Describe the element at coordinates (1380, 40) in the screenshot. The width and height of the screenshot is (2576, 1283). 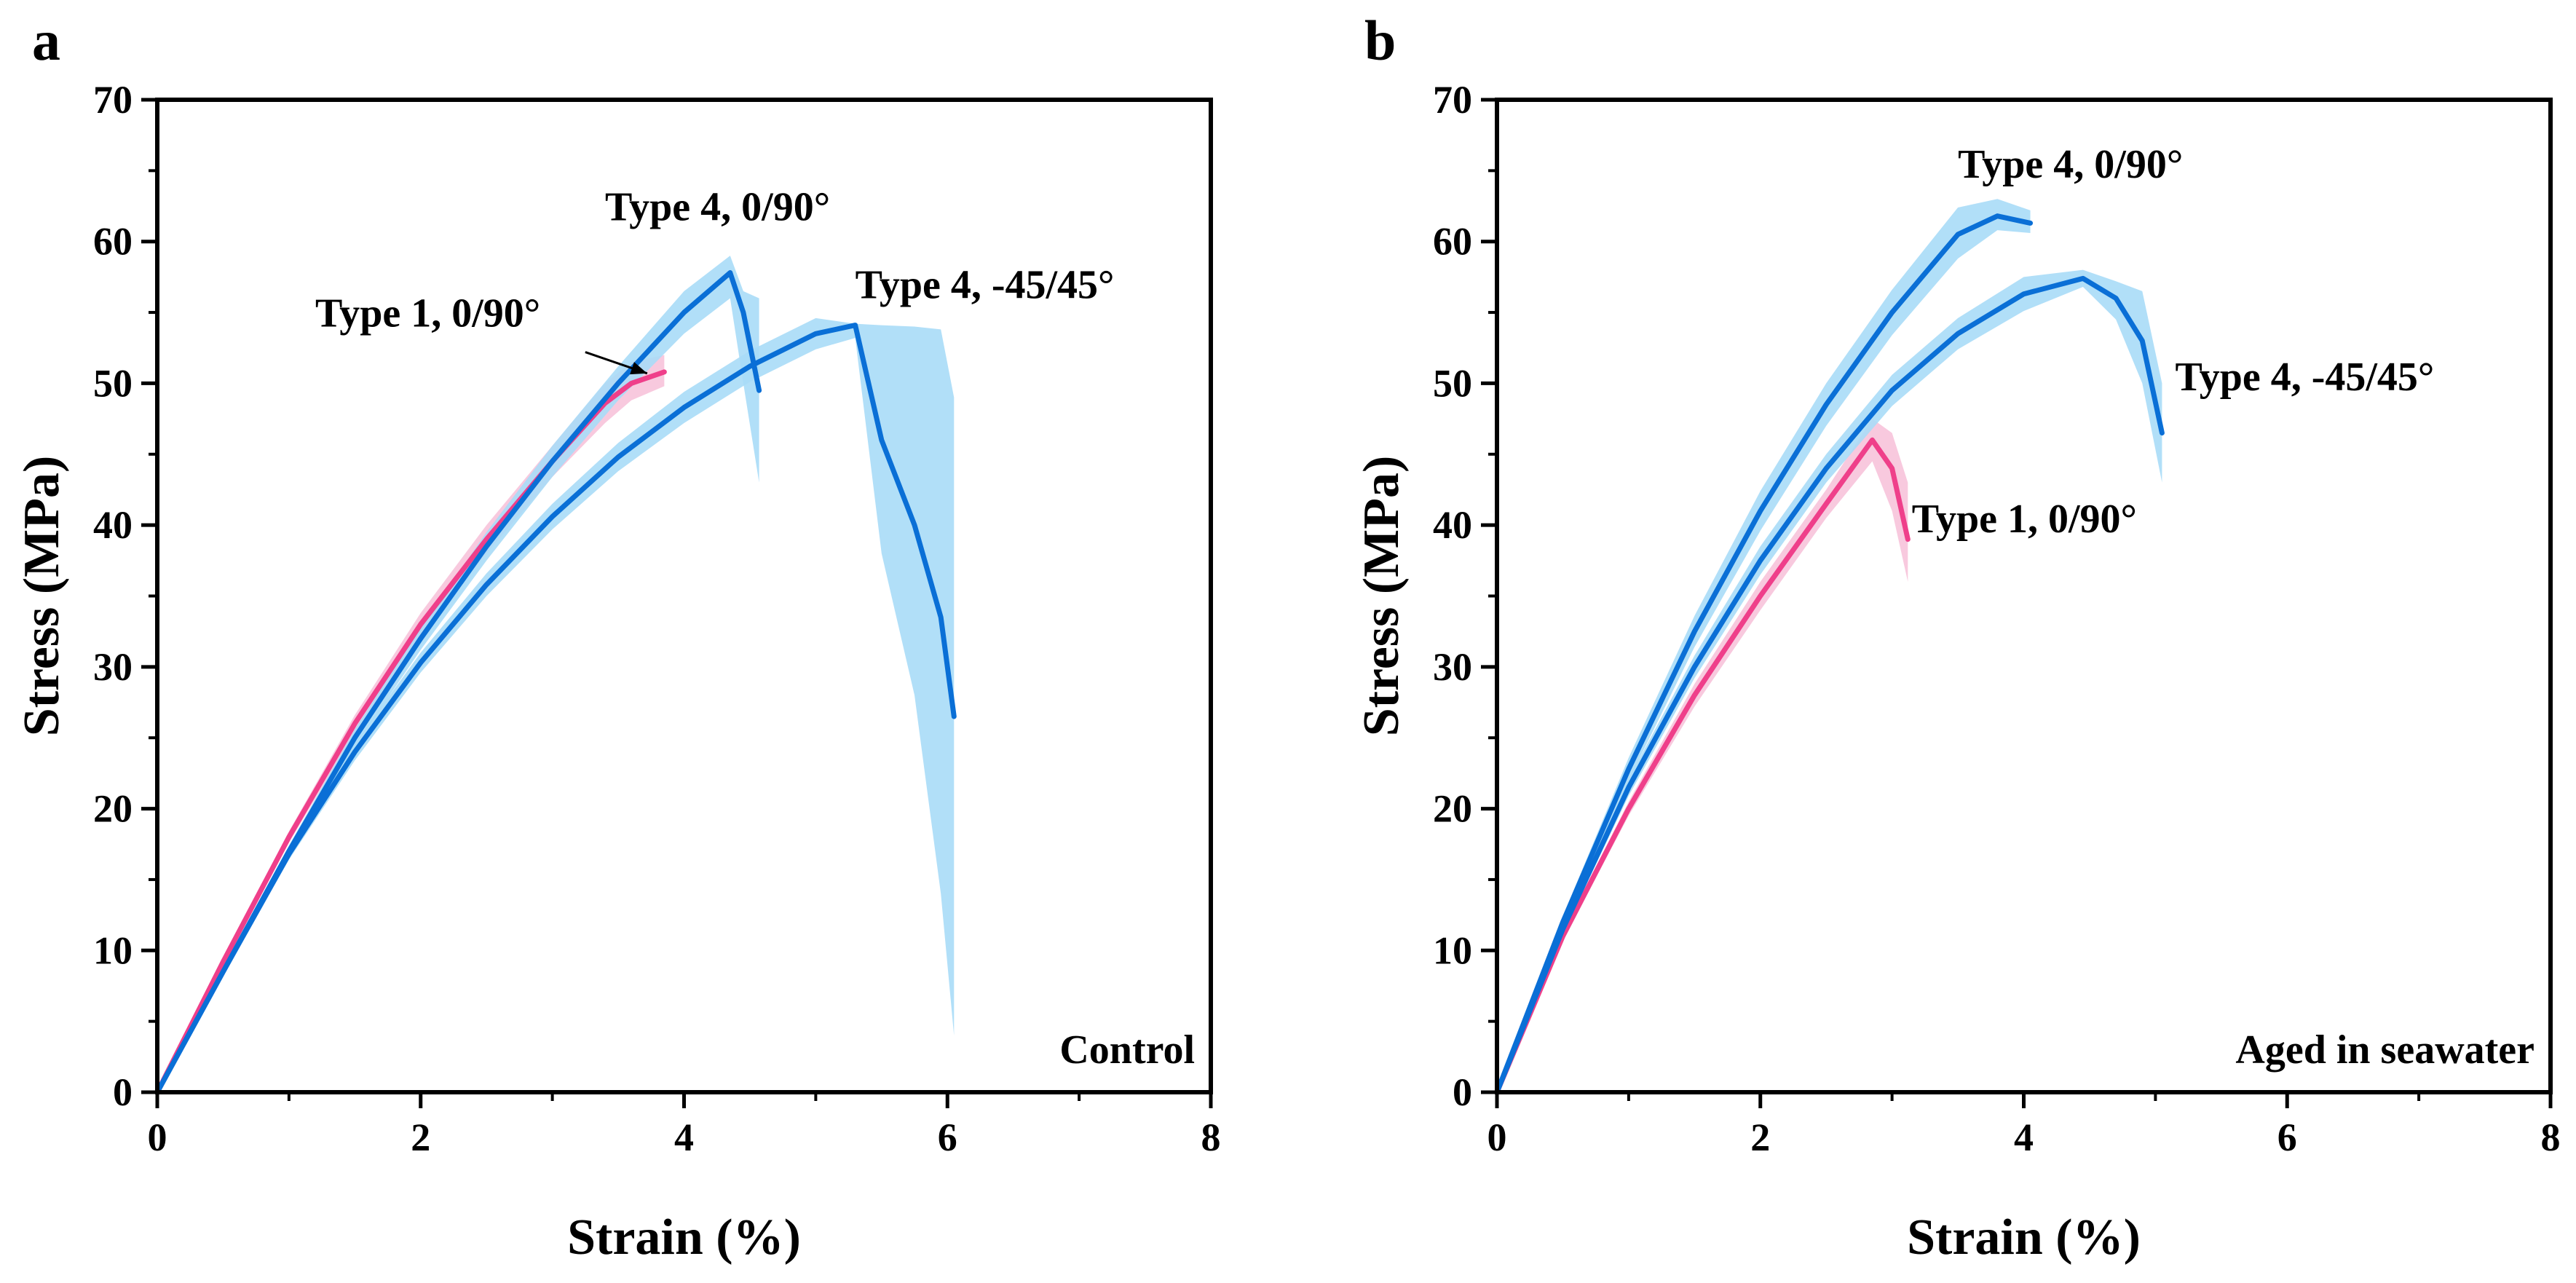
I see `panel-letter: b` at that location.